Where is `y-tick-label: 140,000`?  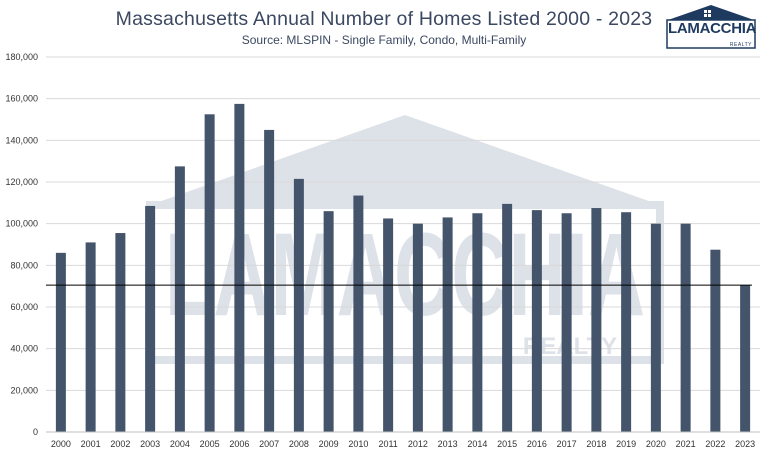
y-tick-label: 140,000 is located at coordinates (21, 140).